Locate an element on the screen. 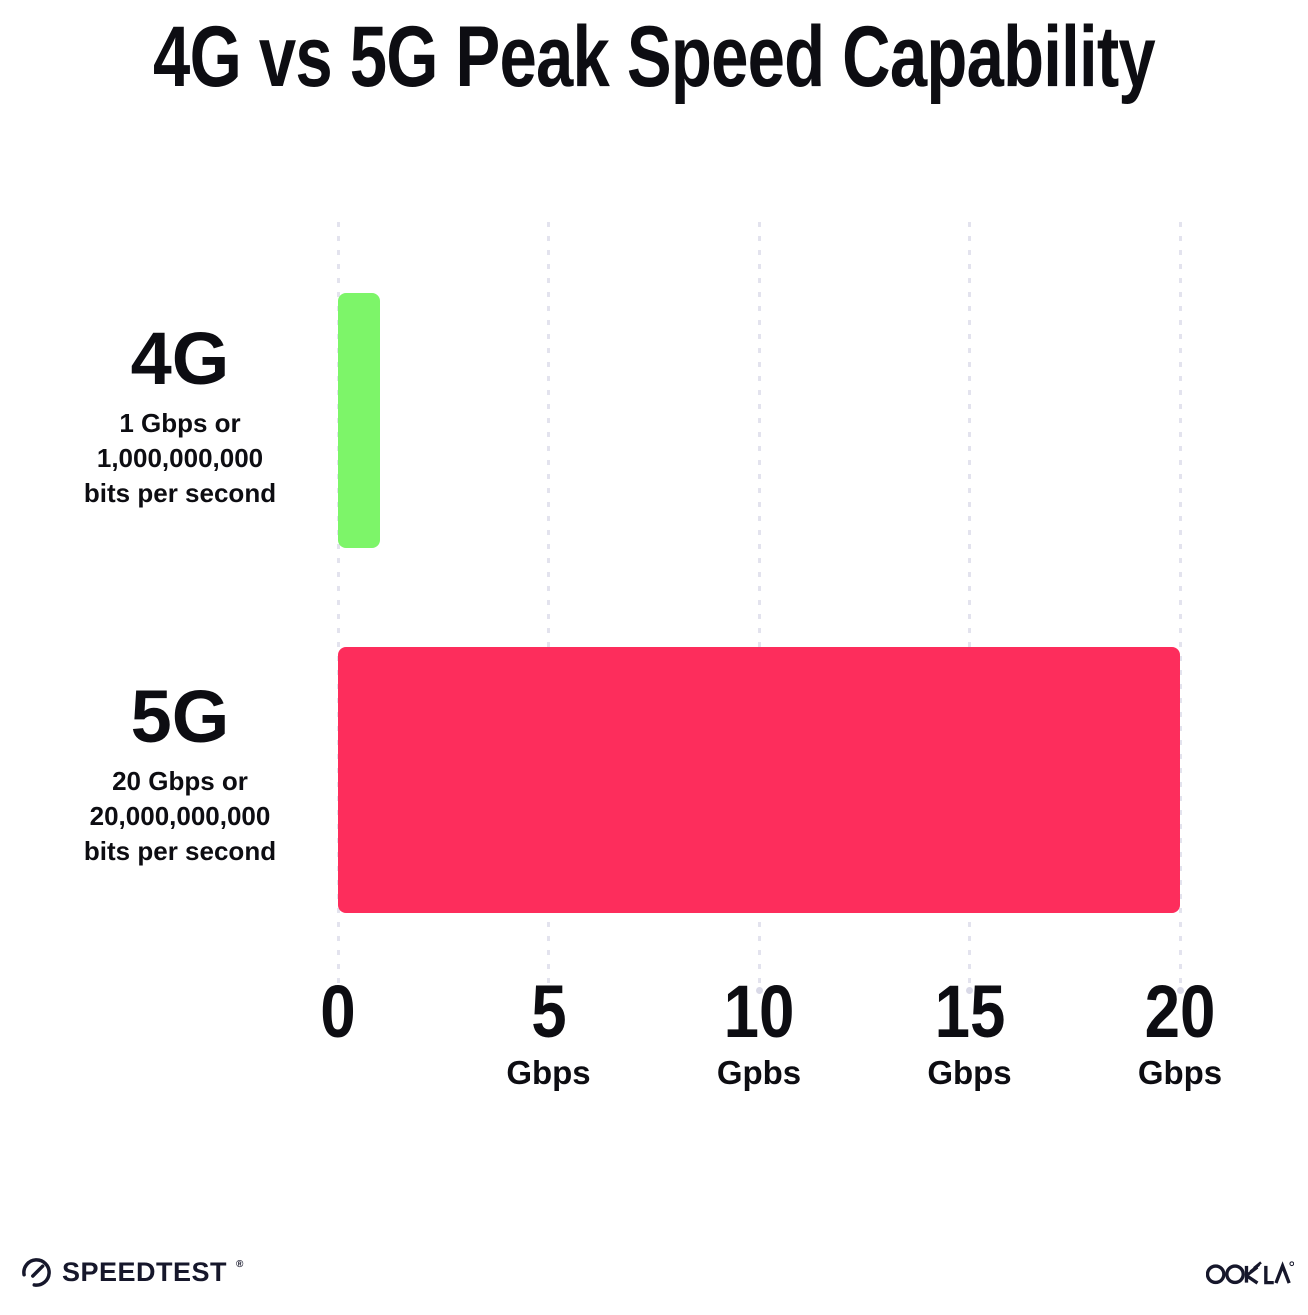 The width and height of the screenshot is (1308, 1315). speedtest-reg-mark: ® is located at coordinates (240, 1264).